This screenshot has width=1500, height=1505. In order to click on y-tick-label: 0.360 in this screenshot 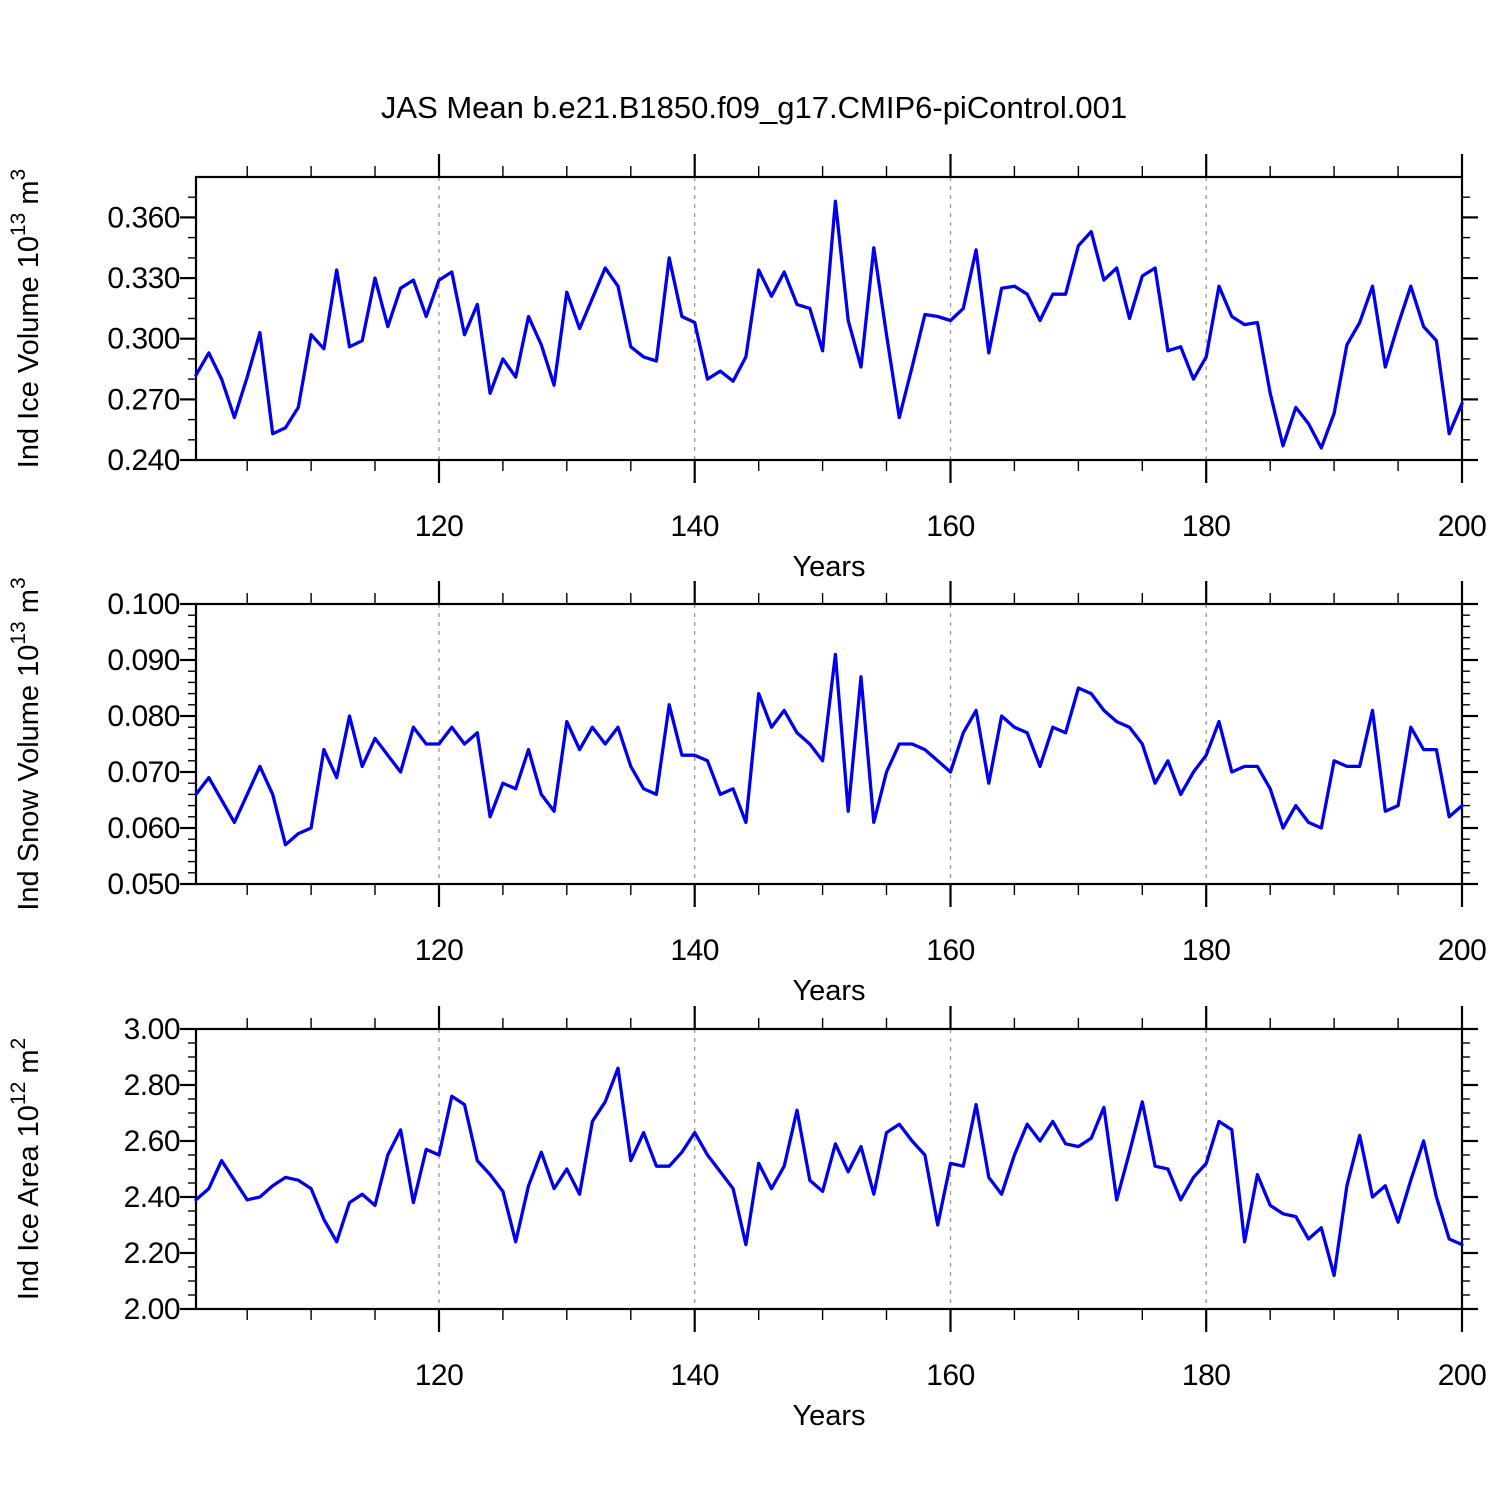, I will do `click(143, 217)`.